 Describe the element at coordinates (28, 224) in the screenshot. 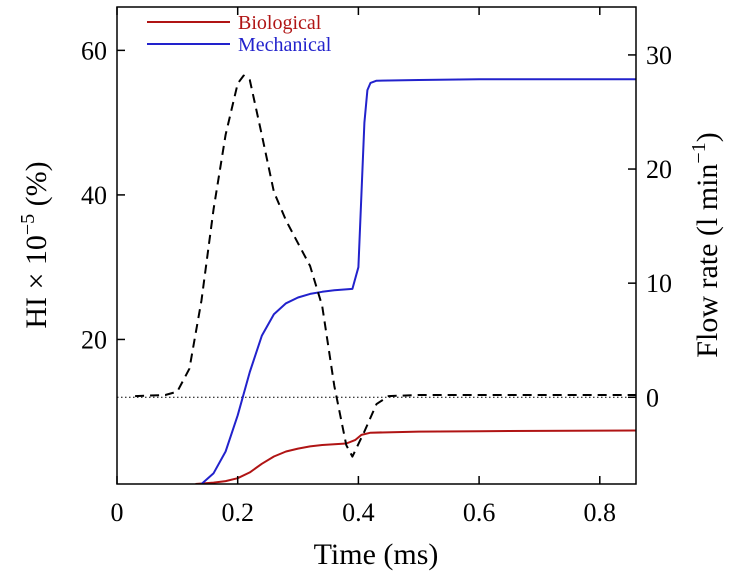

I see `y-left-axis-title-exponent: −5` at that location.